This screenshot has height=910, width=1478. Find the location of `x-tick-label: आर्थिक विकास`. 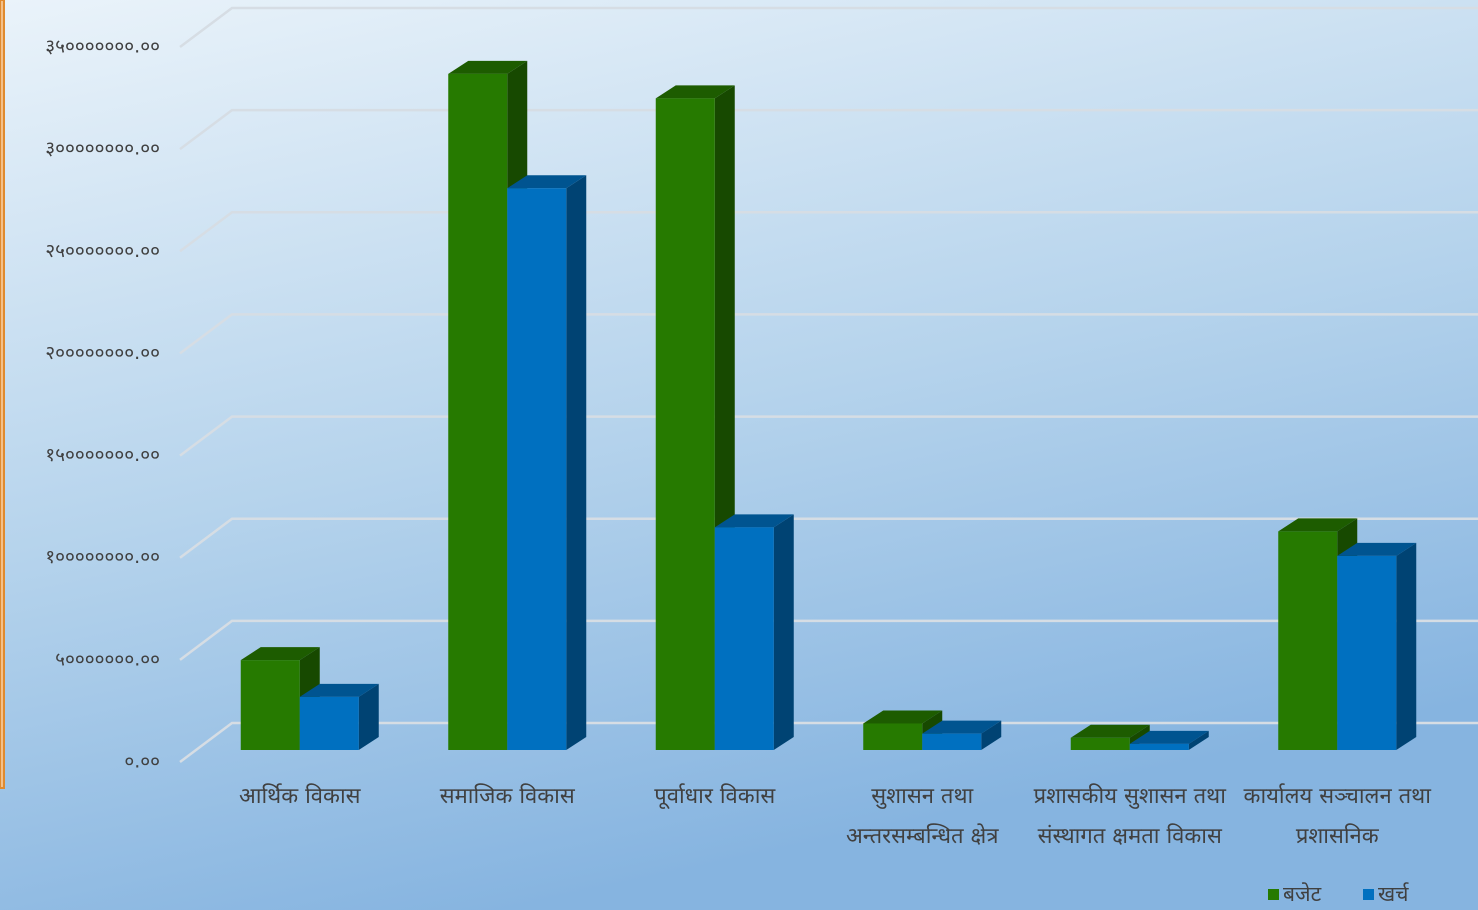

x-tick-label: आर्थिक विकास is located at coordinates (299, 796).